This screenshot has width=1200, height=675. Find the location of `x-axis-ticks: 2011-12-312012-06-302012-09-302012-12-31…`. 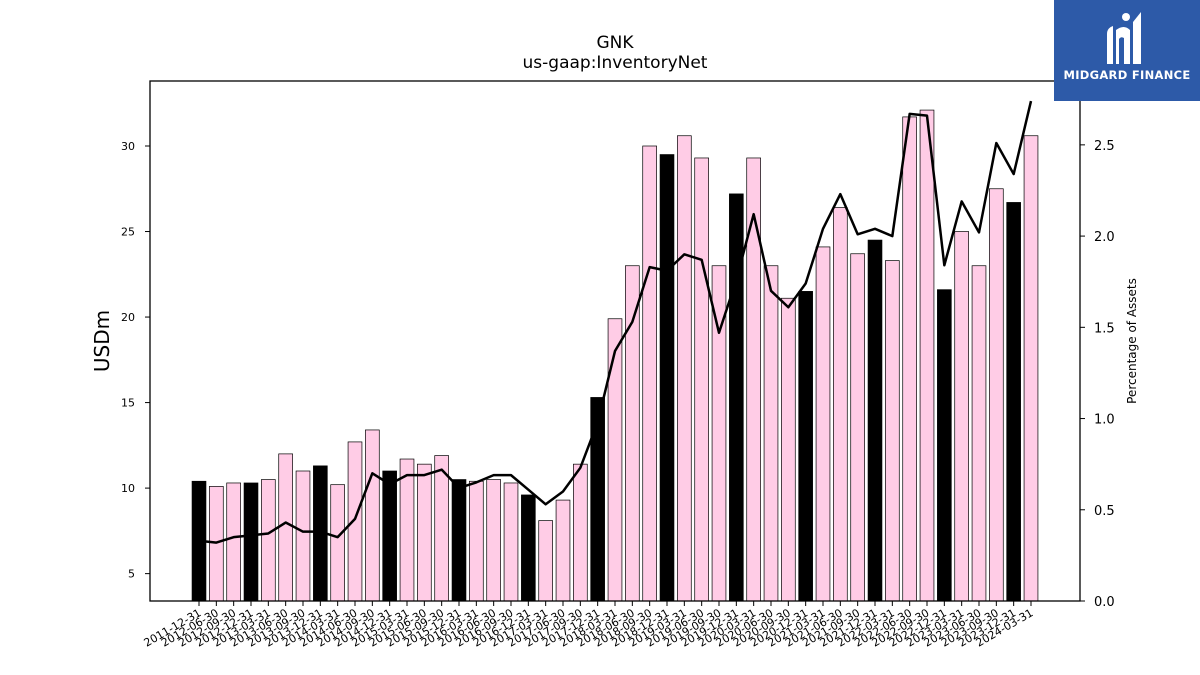

x-axis-ticks: 2011-12-312012-06-302012-09-302012-12-31… is located at coordinates (589, 625).